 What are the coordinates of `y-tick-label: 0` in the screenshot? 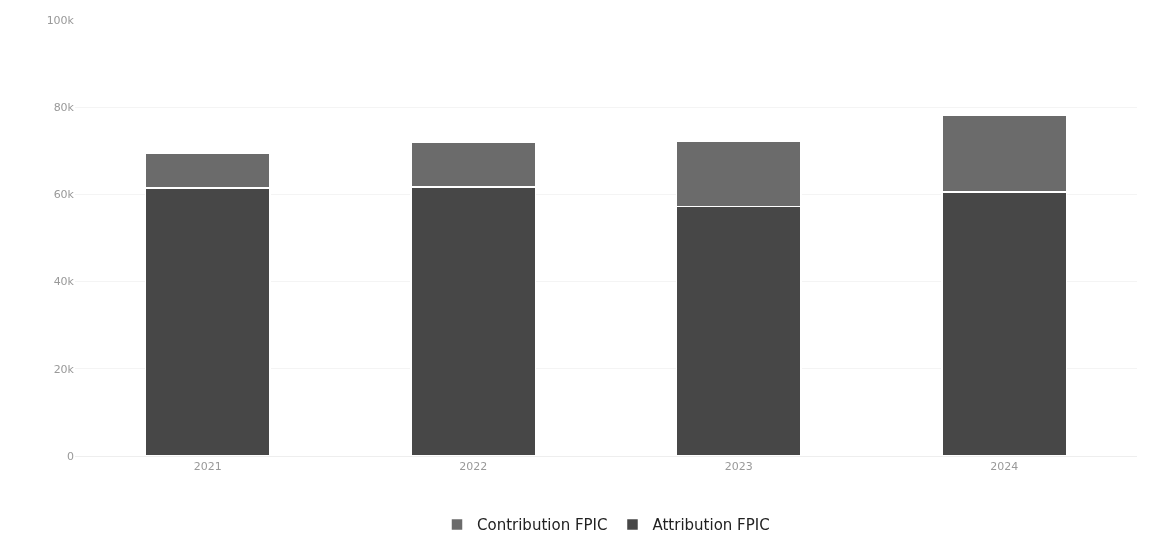 It's located at (70, 456).